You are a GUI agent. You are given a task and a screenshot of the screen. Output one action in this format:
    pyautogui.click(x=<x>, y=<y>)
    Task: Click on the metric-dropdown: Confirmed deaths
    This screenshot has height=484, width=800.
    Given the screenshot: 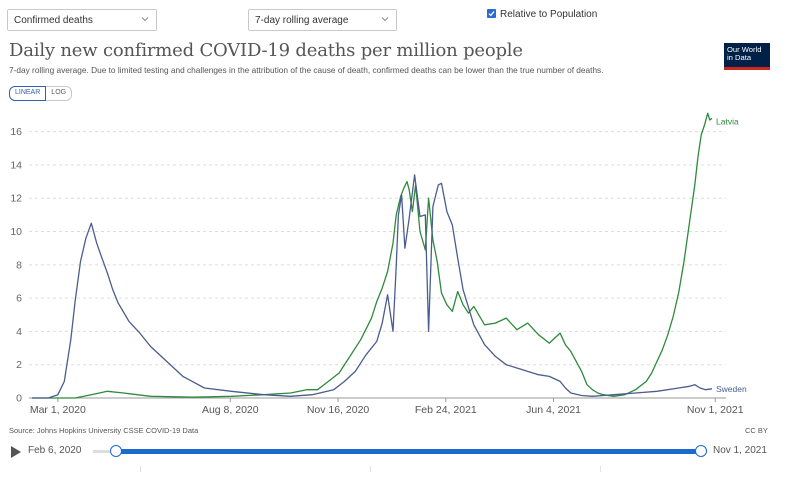 What is the action you would take?
    pyautogui.click(x=82, y=20)
    